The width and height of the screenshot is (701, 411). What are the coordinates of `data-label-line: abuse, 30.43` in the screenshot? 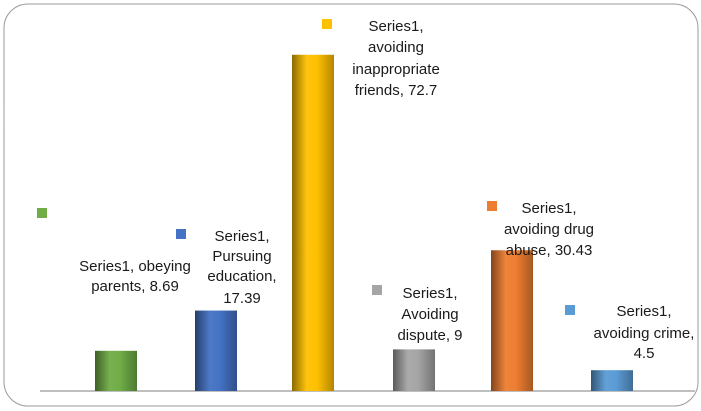 It's located at (549, 250).